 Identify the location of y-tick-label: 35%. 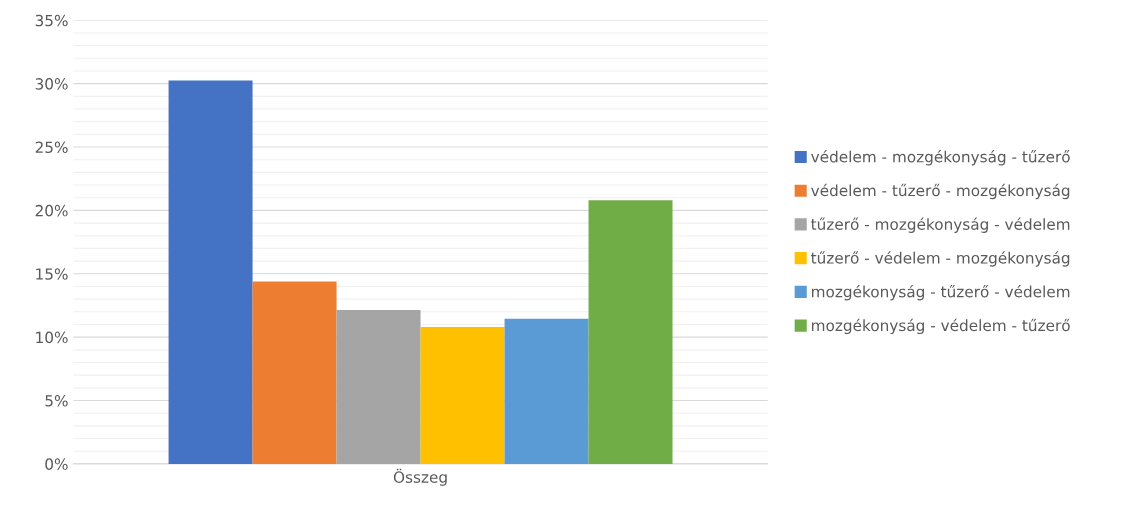
(51, 20).